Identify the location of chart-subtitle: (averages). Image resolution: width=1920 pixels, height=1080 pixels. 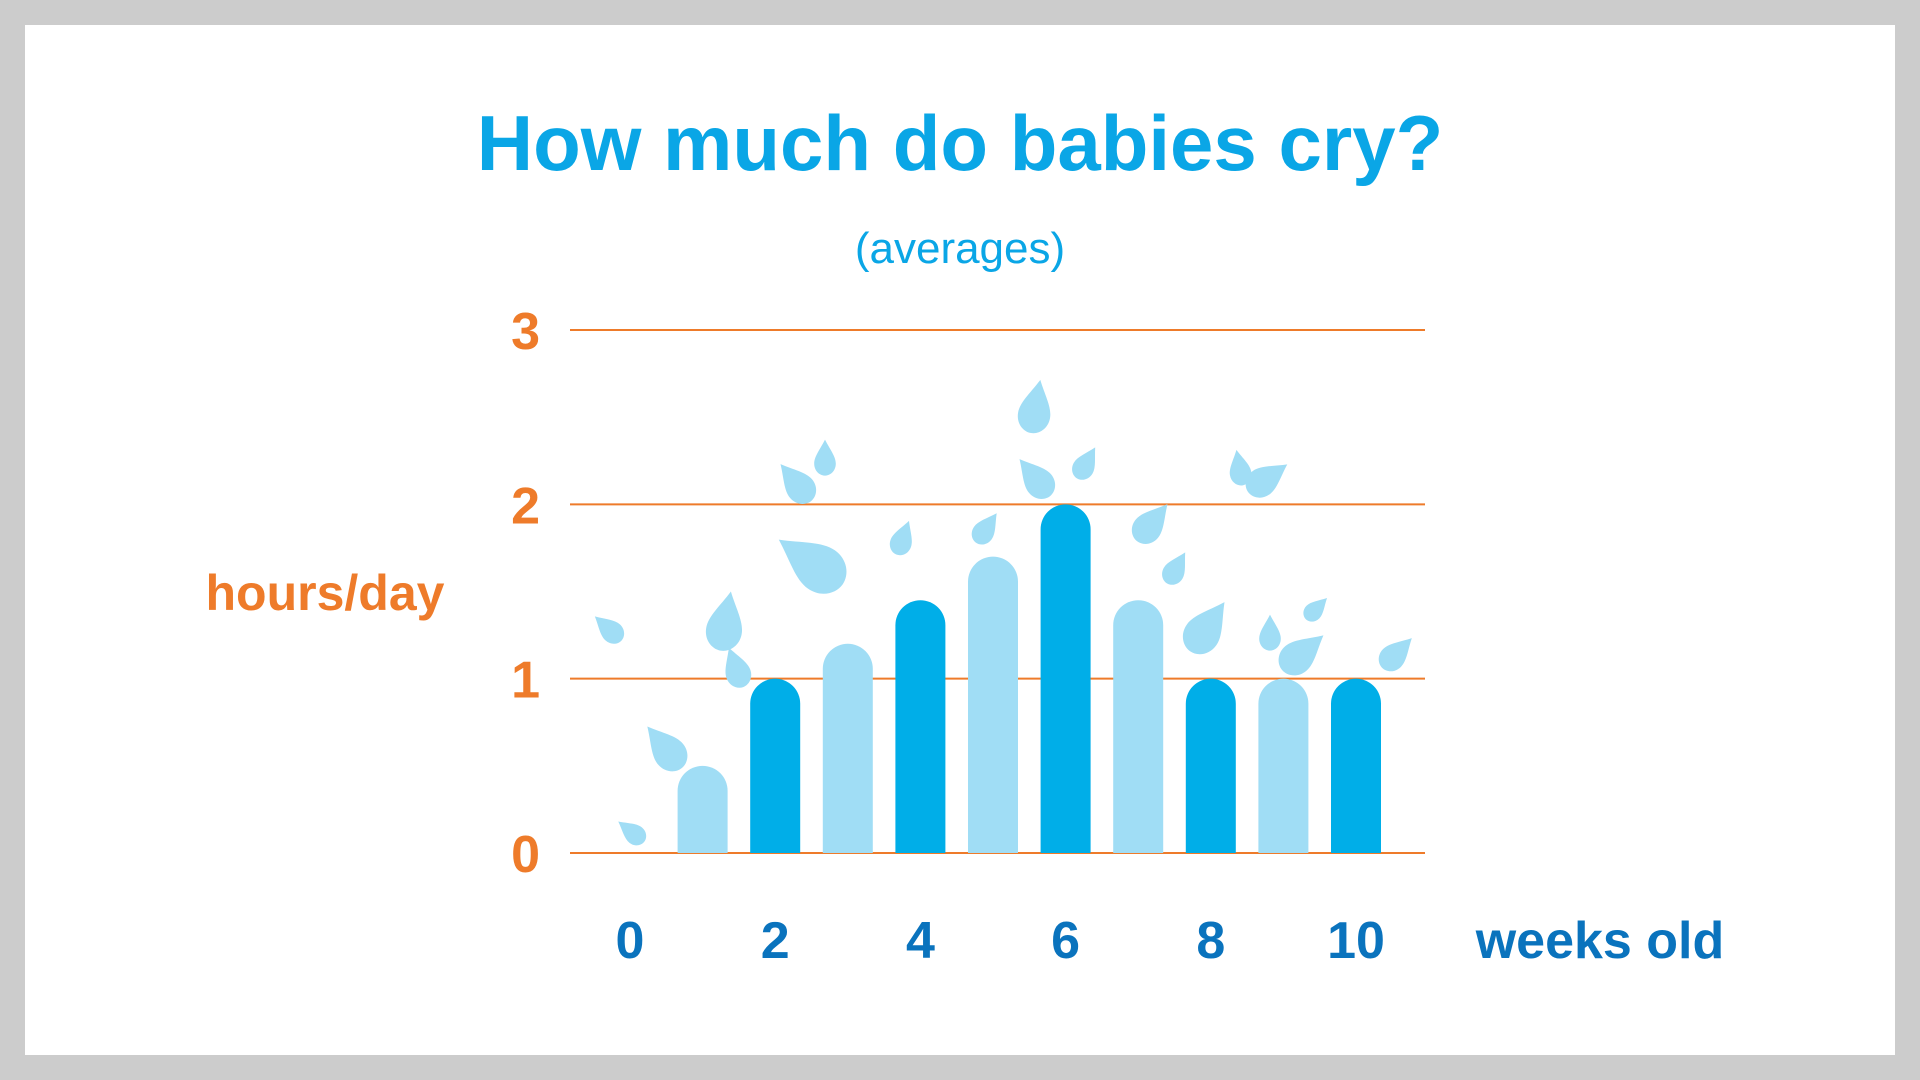
(960, 248).